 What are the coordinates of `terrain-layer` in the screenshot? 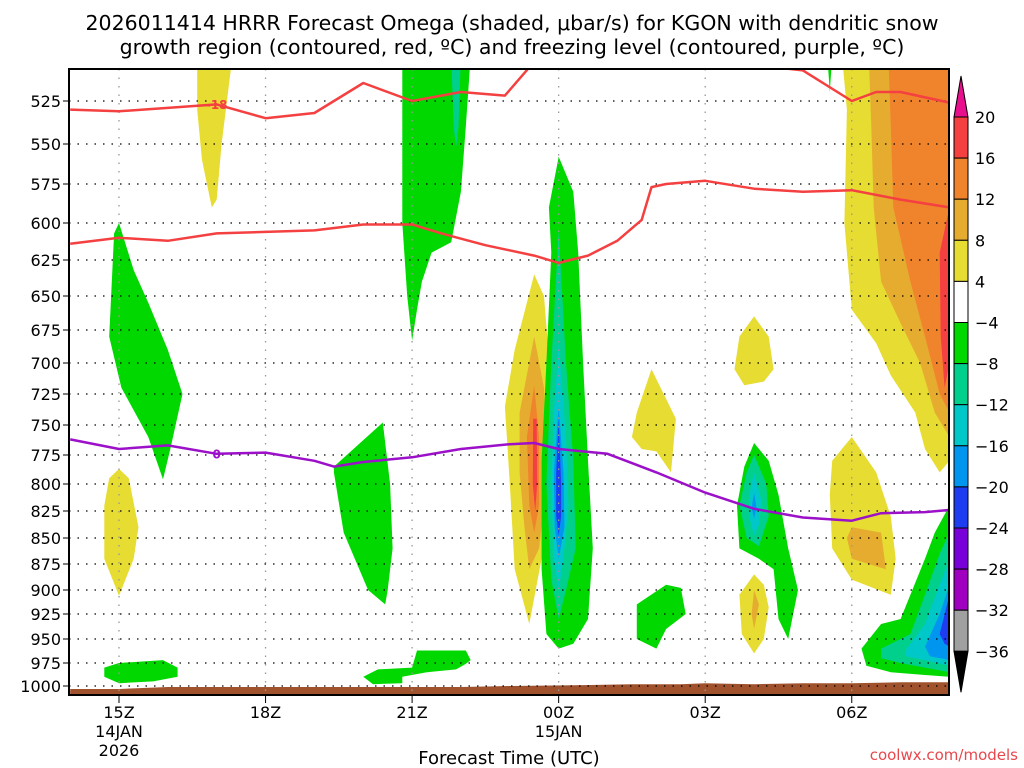 It's located at (509, 688).